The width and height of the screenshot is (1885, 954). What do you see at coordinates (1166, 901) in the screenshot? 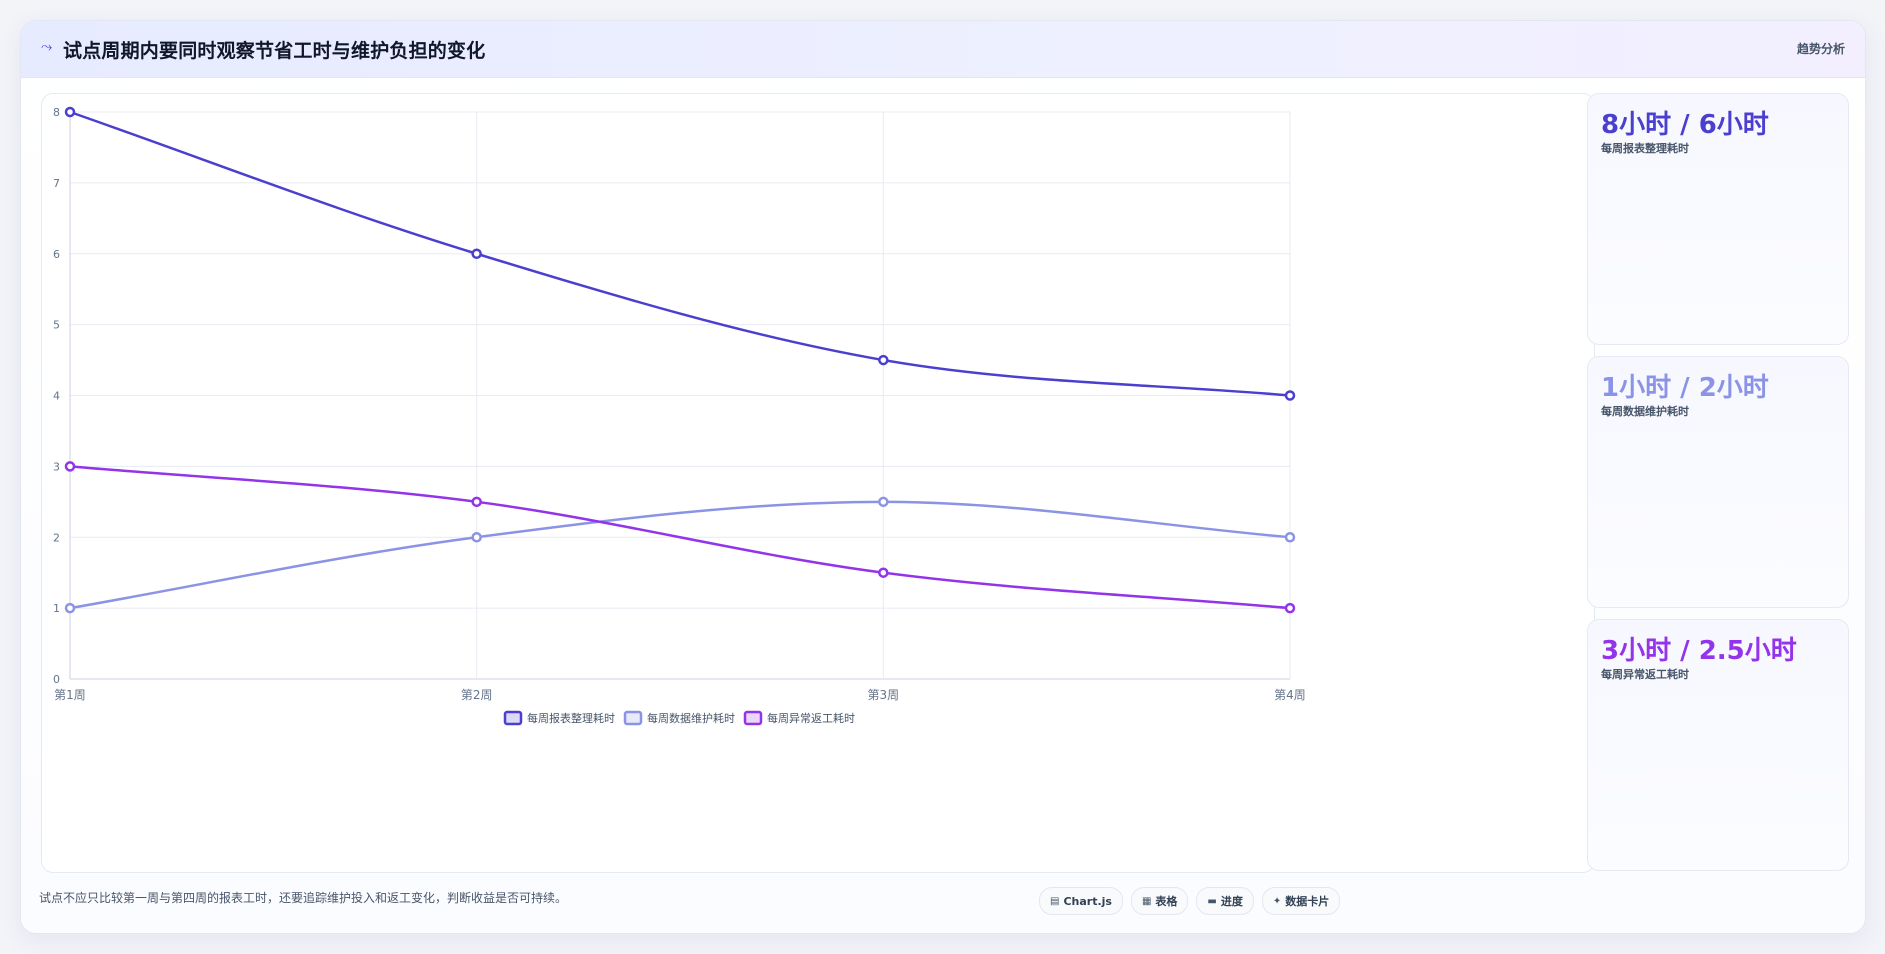
I see `chip-label: 表格` at bounding box center [1166, 901].